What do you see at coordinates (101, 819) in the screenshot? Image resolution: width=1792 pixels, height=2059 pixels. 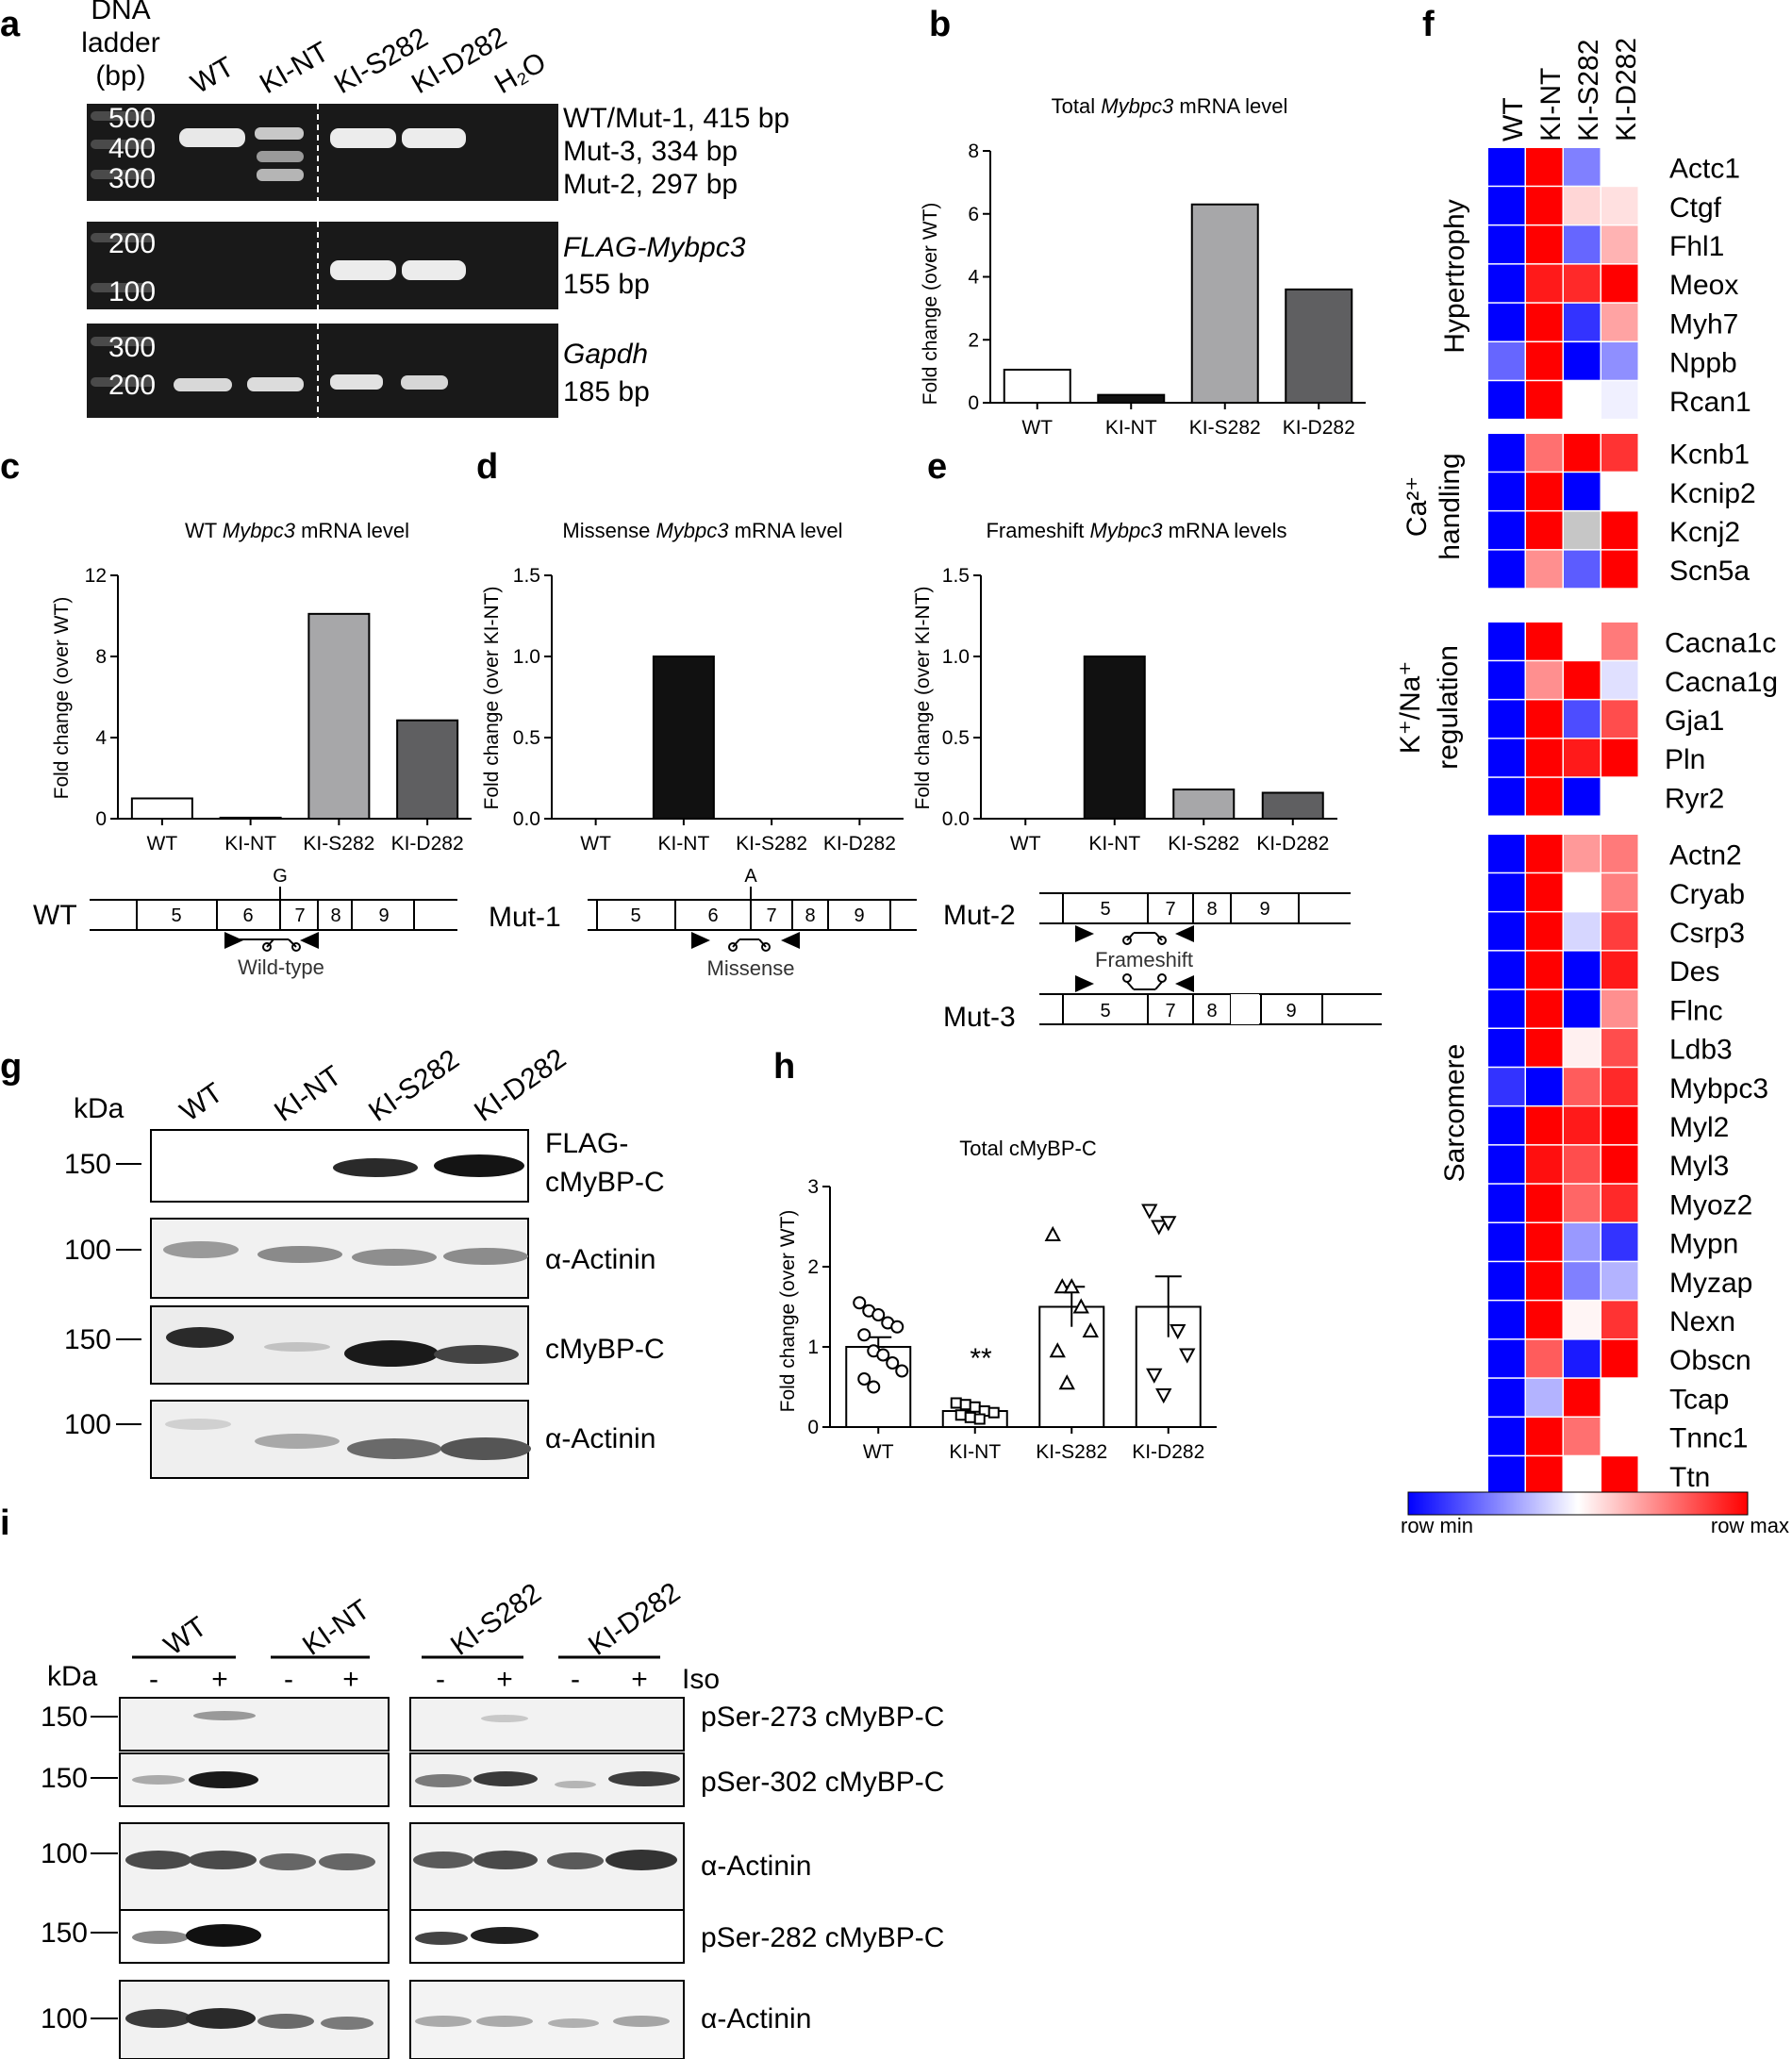 I see `chart-c-ytick-label-0: 0` at bounding box center [101, 819].